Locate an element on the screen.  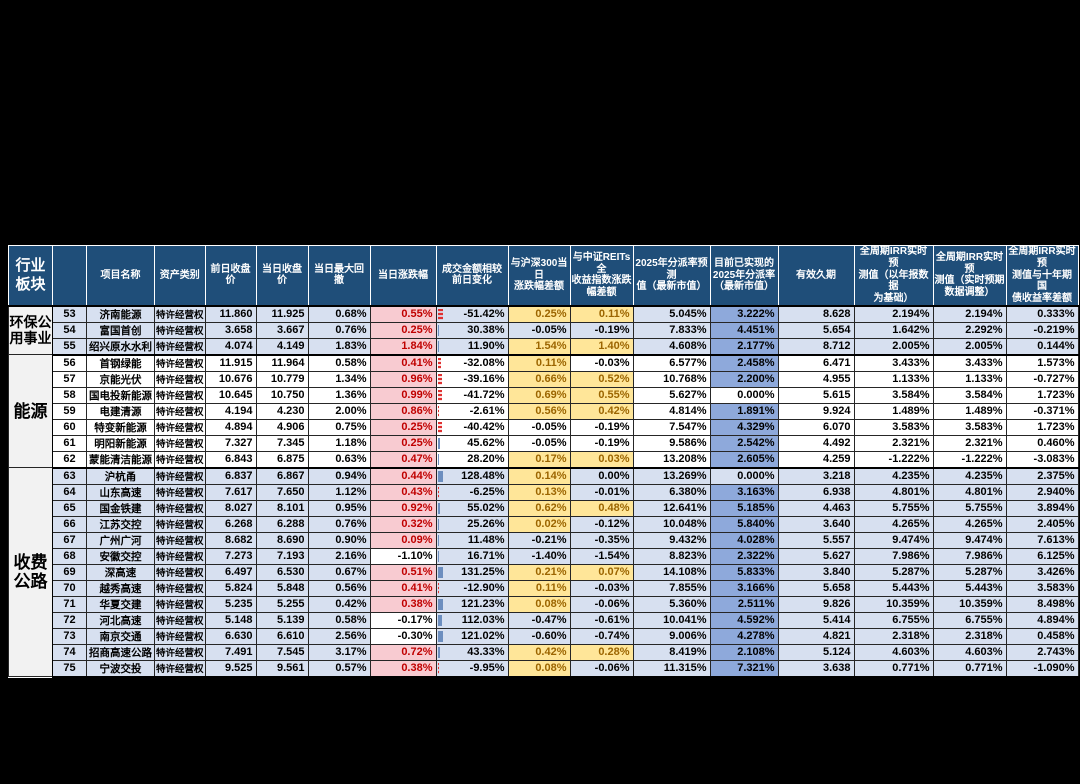
cell-vs_hs300: 0.11% is located at coordinates (539, 363).